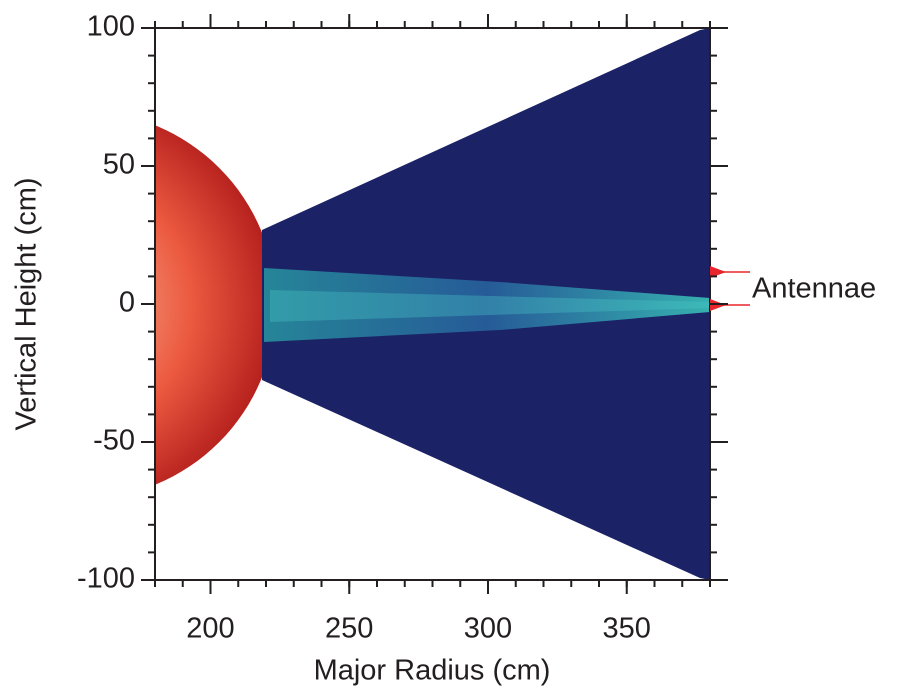  Describe the element at coordinates (27, 303) in the screenshot. I see `y-axis-label: Vertical Height (cm)` at that location.